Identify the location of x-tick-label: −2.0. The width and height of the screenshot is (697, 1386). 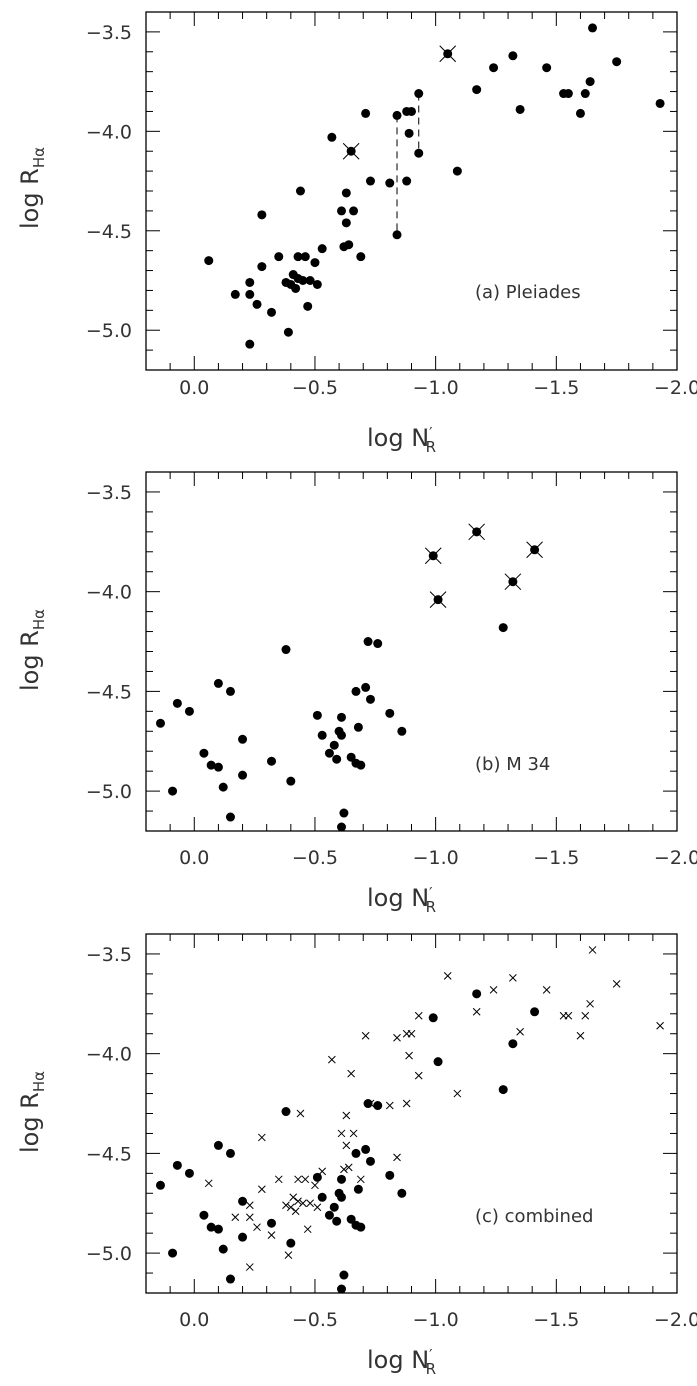
(675, 1320).